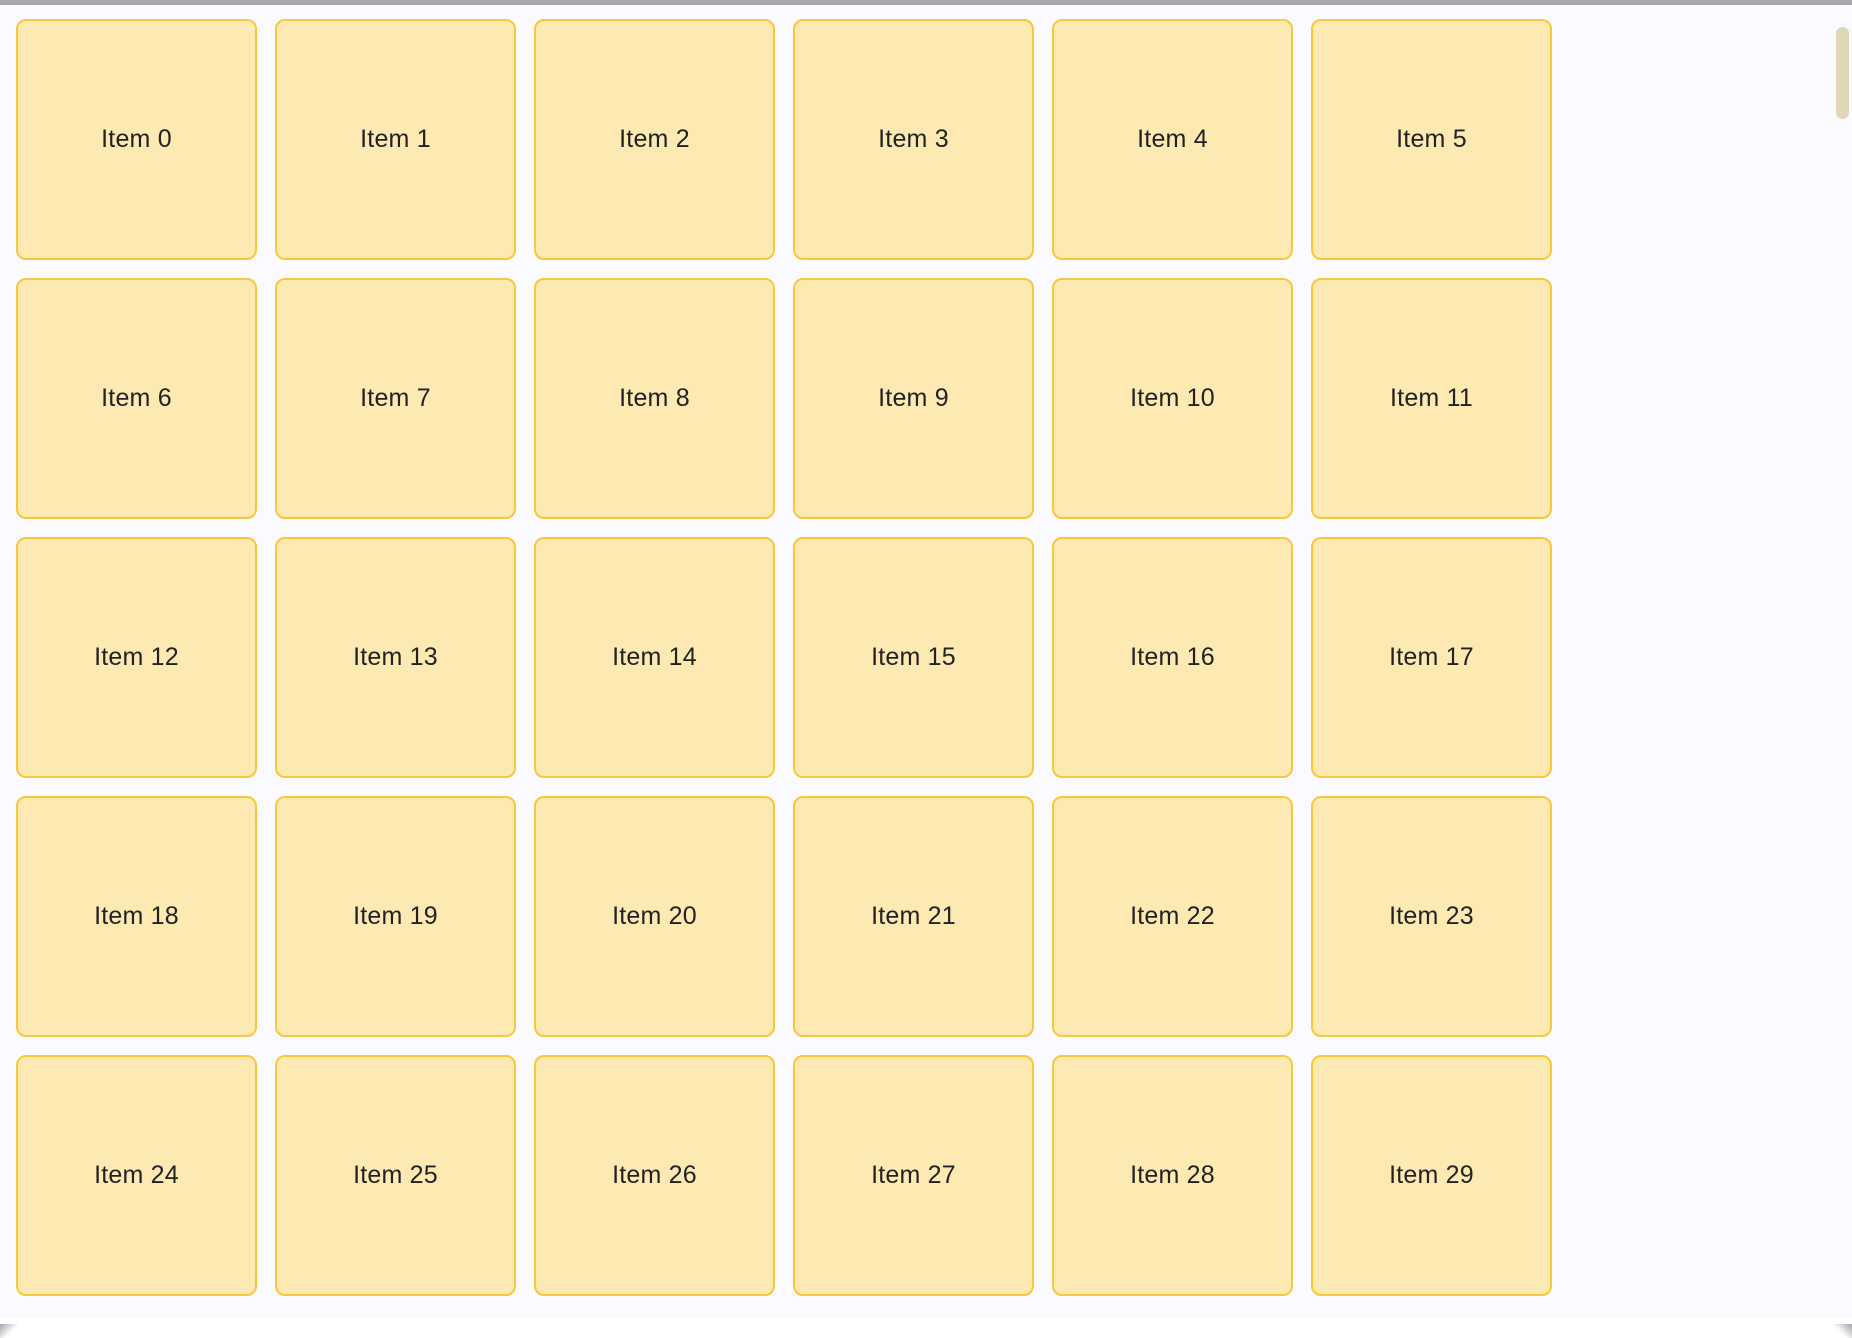  I want to click on grid-card-label: Item 7, so click(395, 398).